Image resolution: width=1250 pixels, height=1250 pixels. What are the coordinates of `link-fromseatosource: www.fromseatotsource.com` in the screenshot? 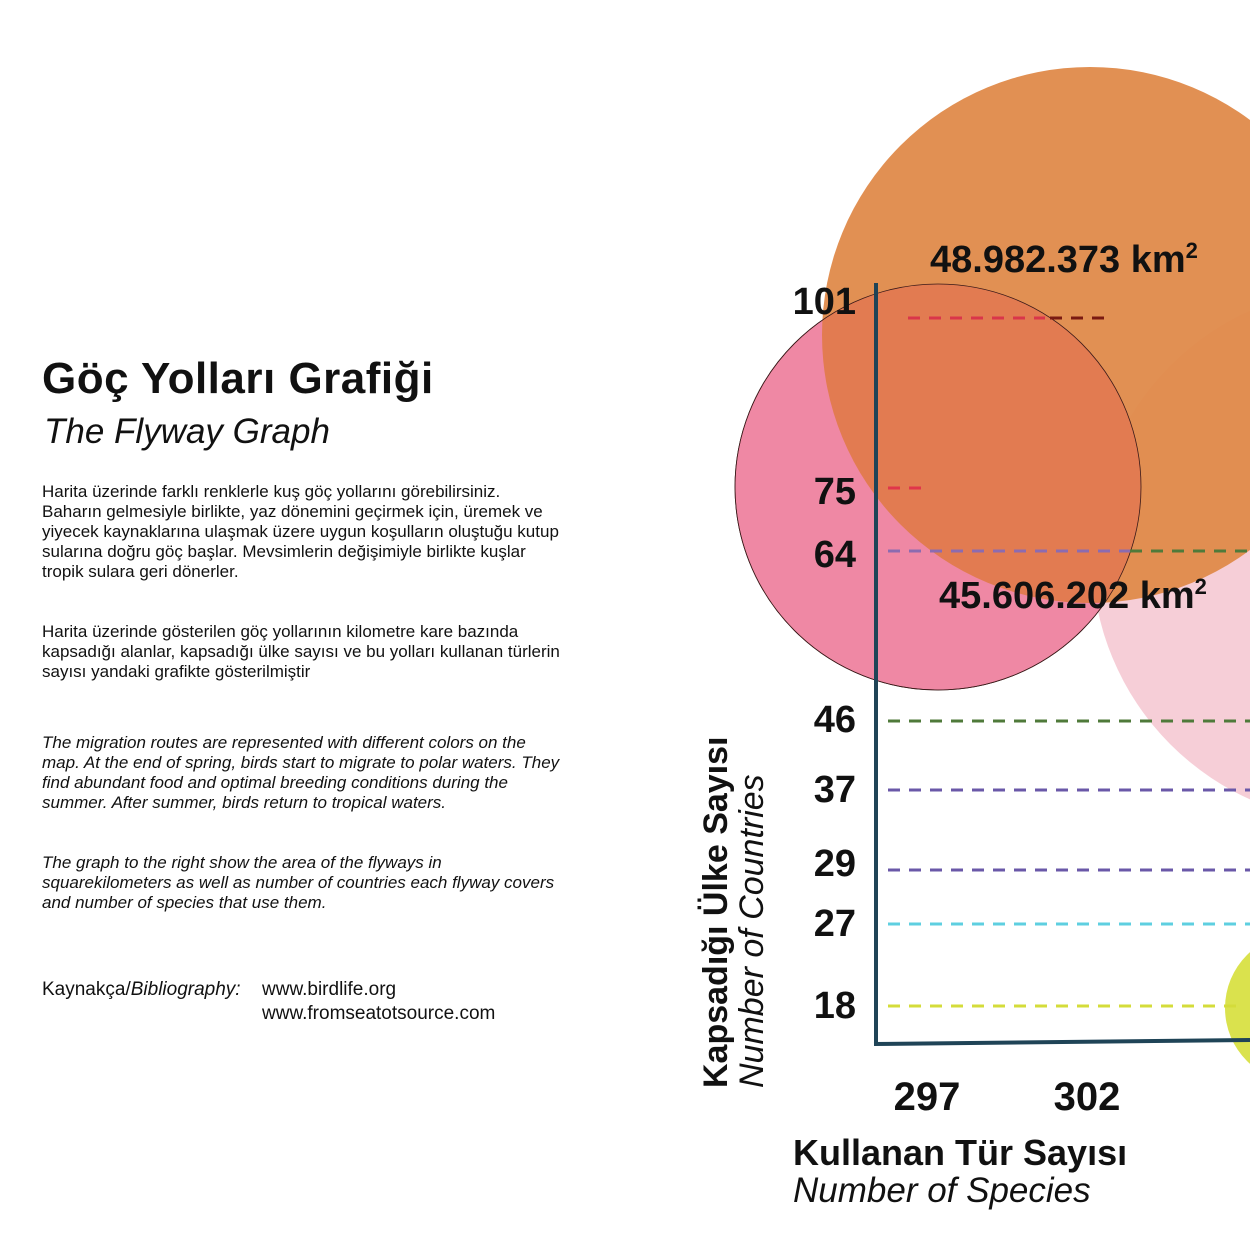 It's located at (379, 1013).